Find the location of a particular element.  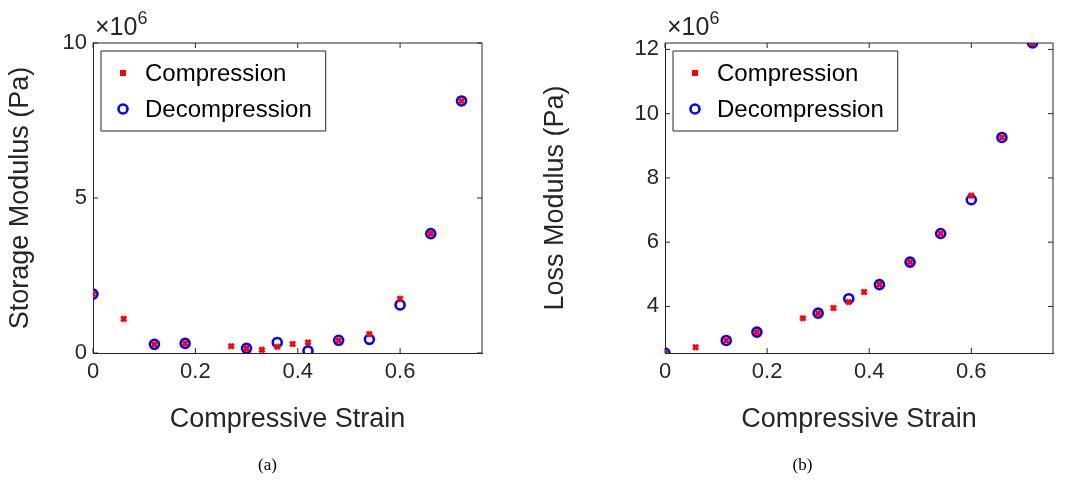

y-tick-label: 5 is located at coordinates (80, 197).